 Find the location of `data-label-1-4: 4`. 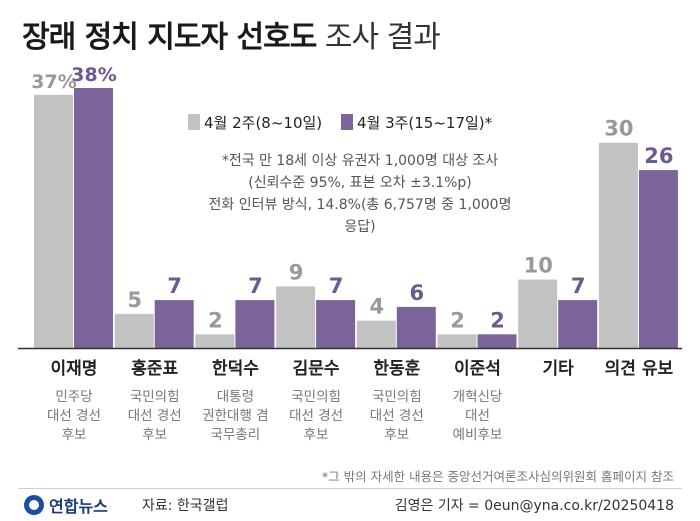

data-label-1-4: 4 is located at coordinates (376, 307).